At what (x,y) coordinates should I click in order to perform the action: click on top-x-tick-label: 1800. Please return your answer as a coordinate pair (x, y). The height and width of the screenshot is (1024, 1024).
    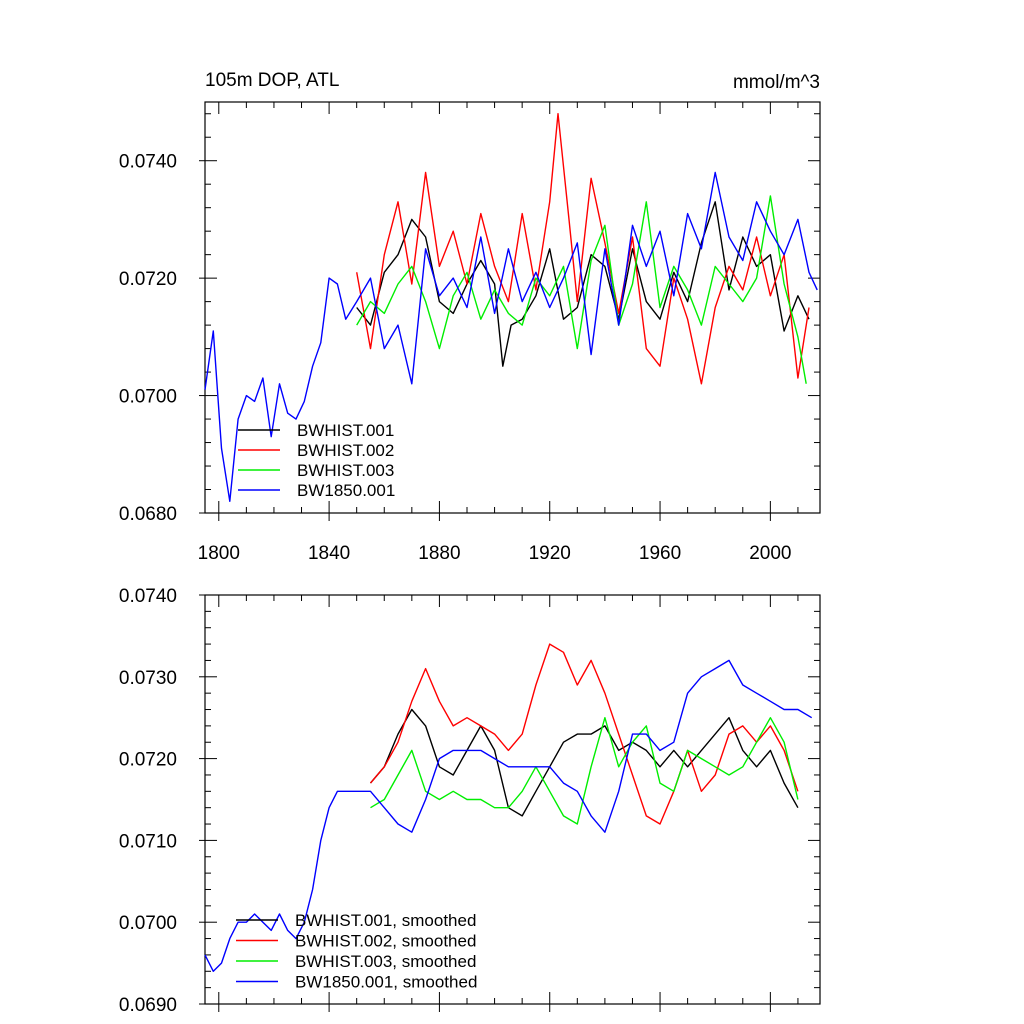
    Looking at the image, I should click on (219, 553).